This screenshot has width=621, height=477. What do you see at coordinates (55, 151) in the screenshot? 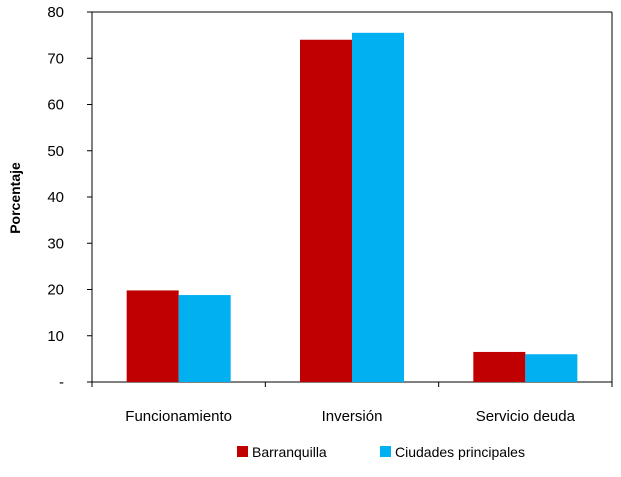
I see `y-tick-label: 50` at bounding box center [55, 151].